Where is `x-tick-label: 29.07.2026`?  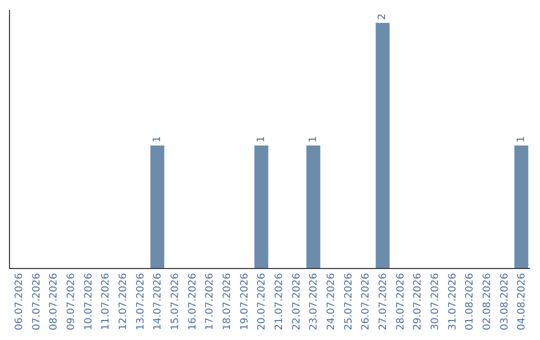 x-tick-label: 29.07.2026 is located at coordinates (418, 301).